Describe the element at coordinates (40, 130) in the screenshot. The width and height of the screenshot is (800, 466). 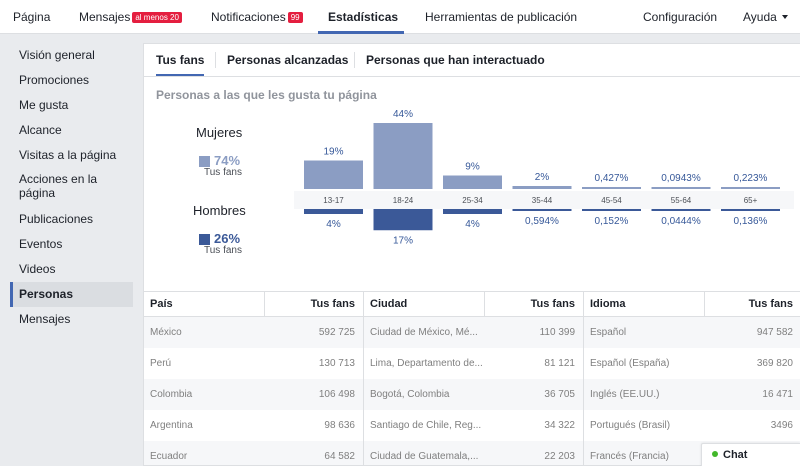
I see `sidebar-item-alcance: Alcance` at that location.